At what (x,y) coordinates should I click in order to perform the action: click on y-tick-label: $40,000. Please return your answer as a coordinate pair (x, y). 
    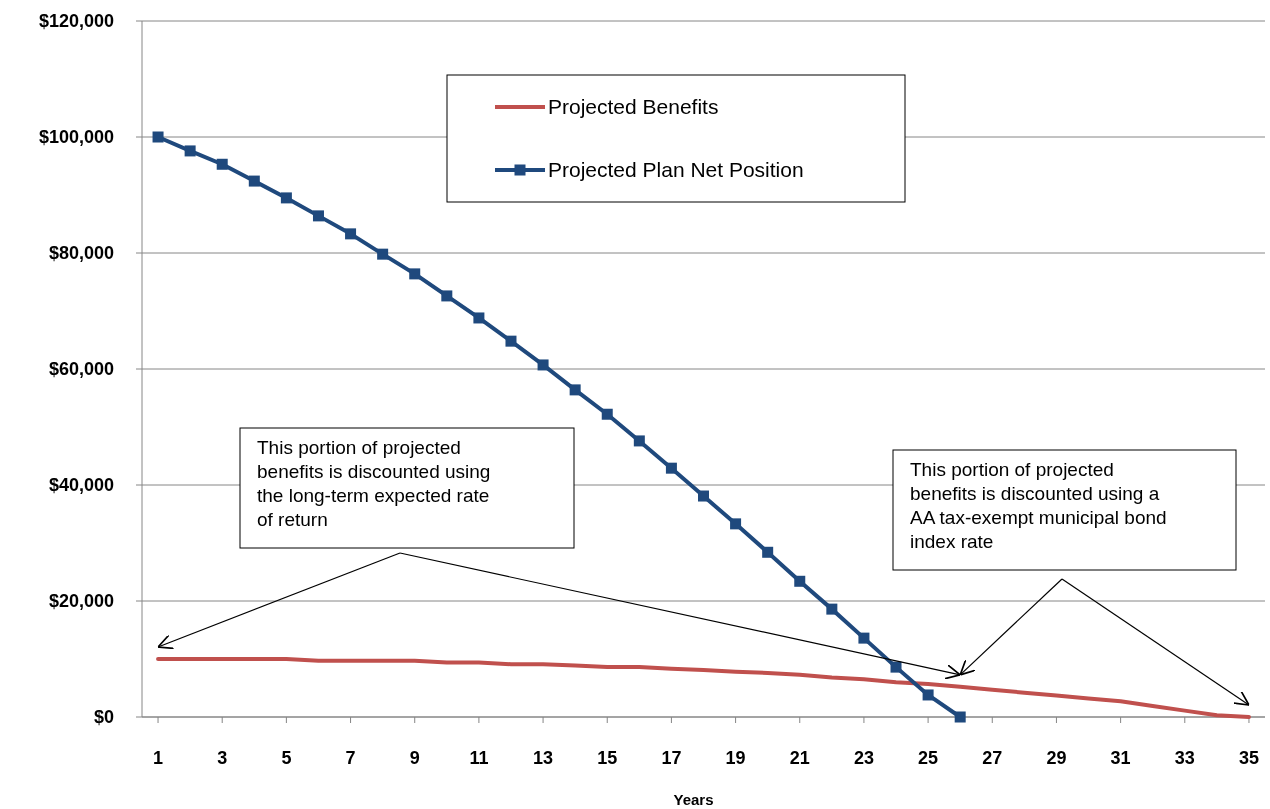
    Looking at the image, I should click on (81, 485).